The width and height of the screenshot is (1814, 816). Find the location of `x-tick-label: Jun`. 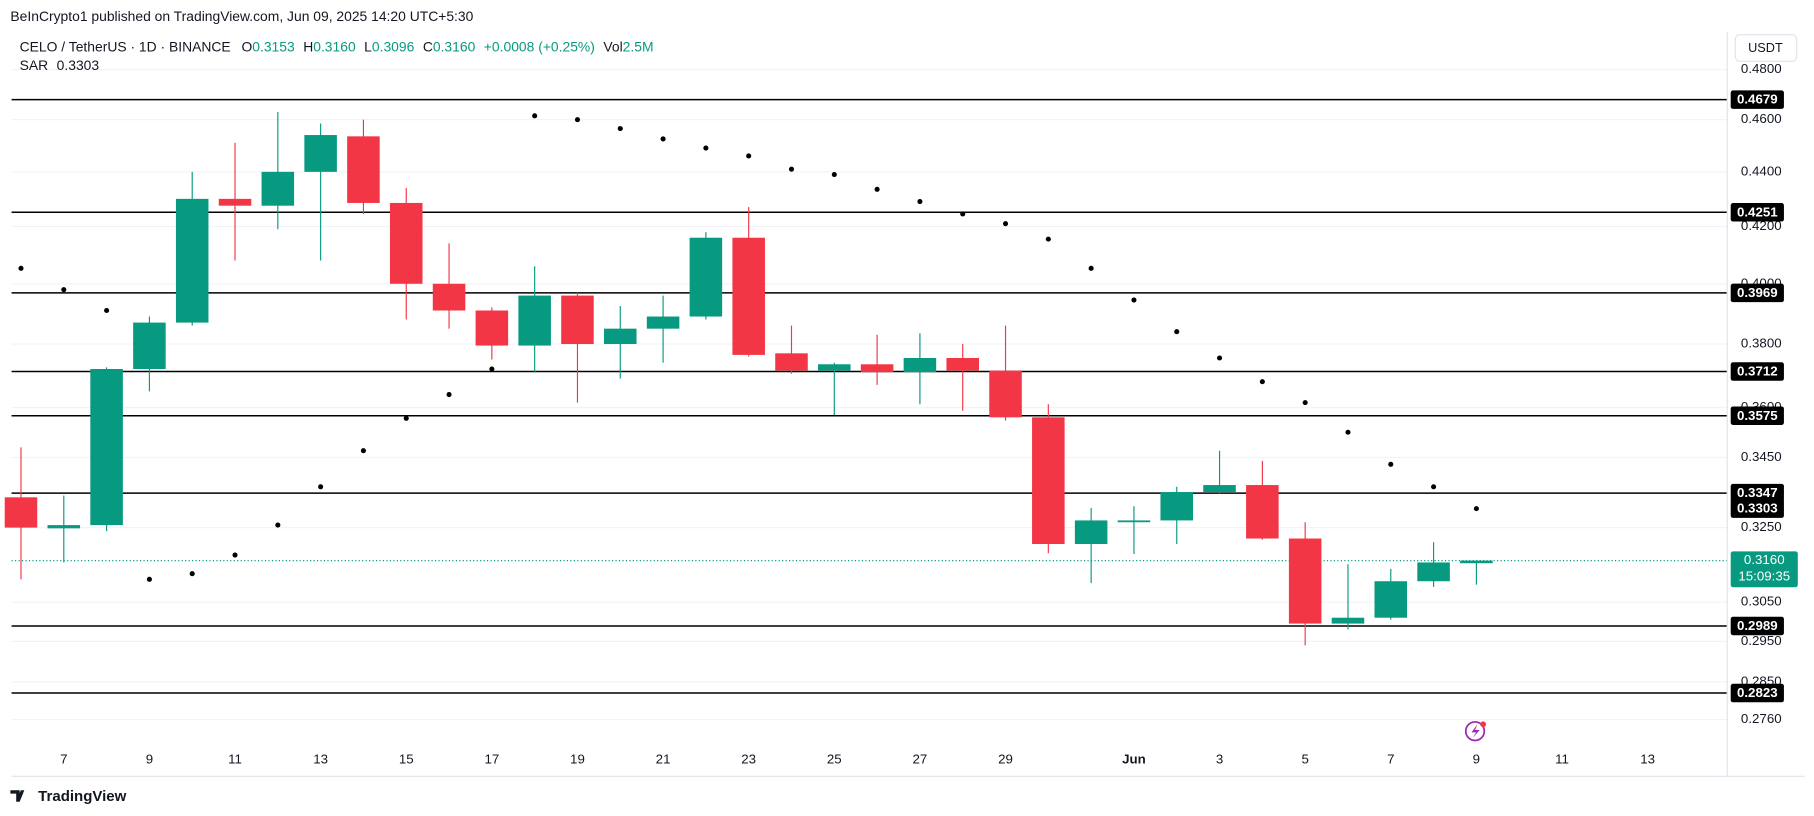

x-tick-label: Jun is located at coordinates (1134, 759).